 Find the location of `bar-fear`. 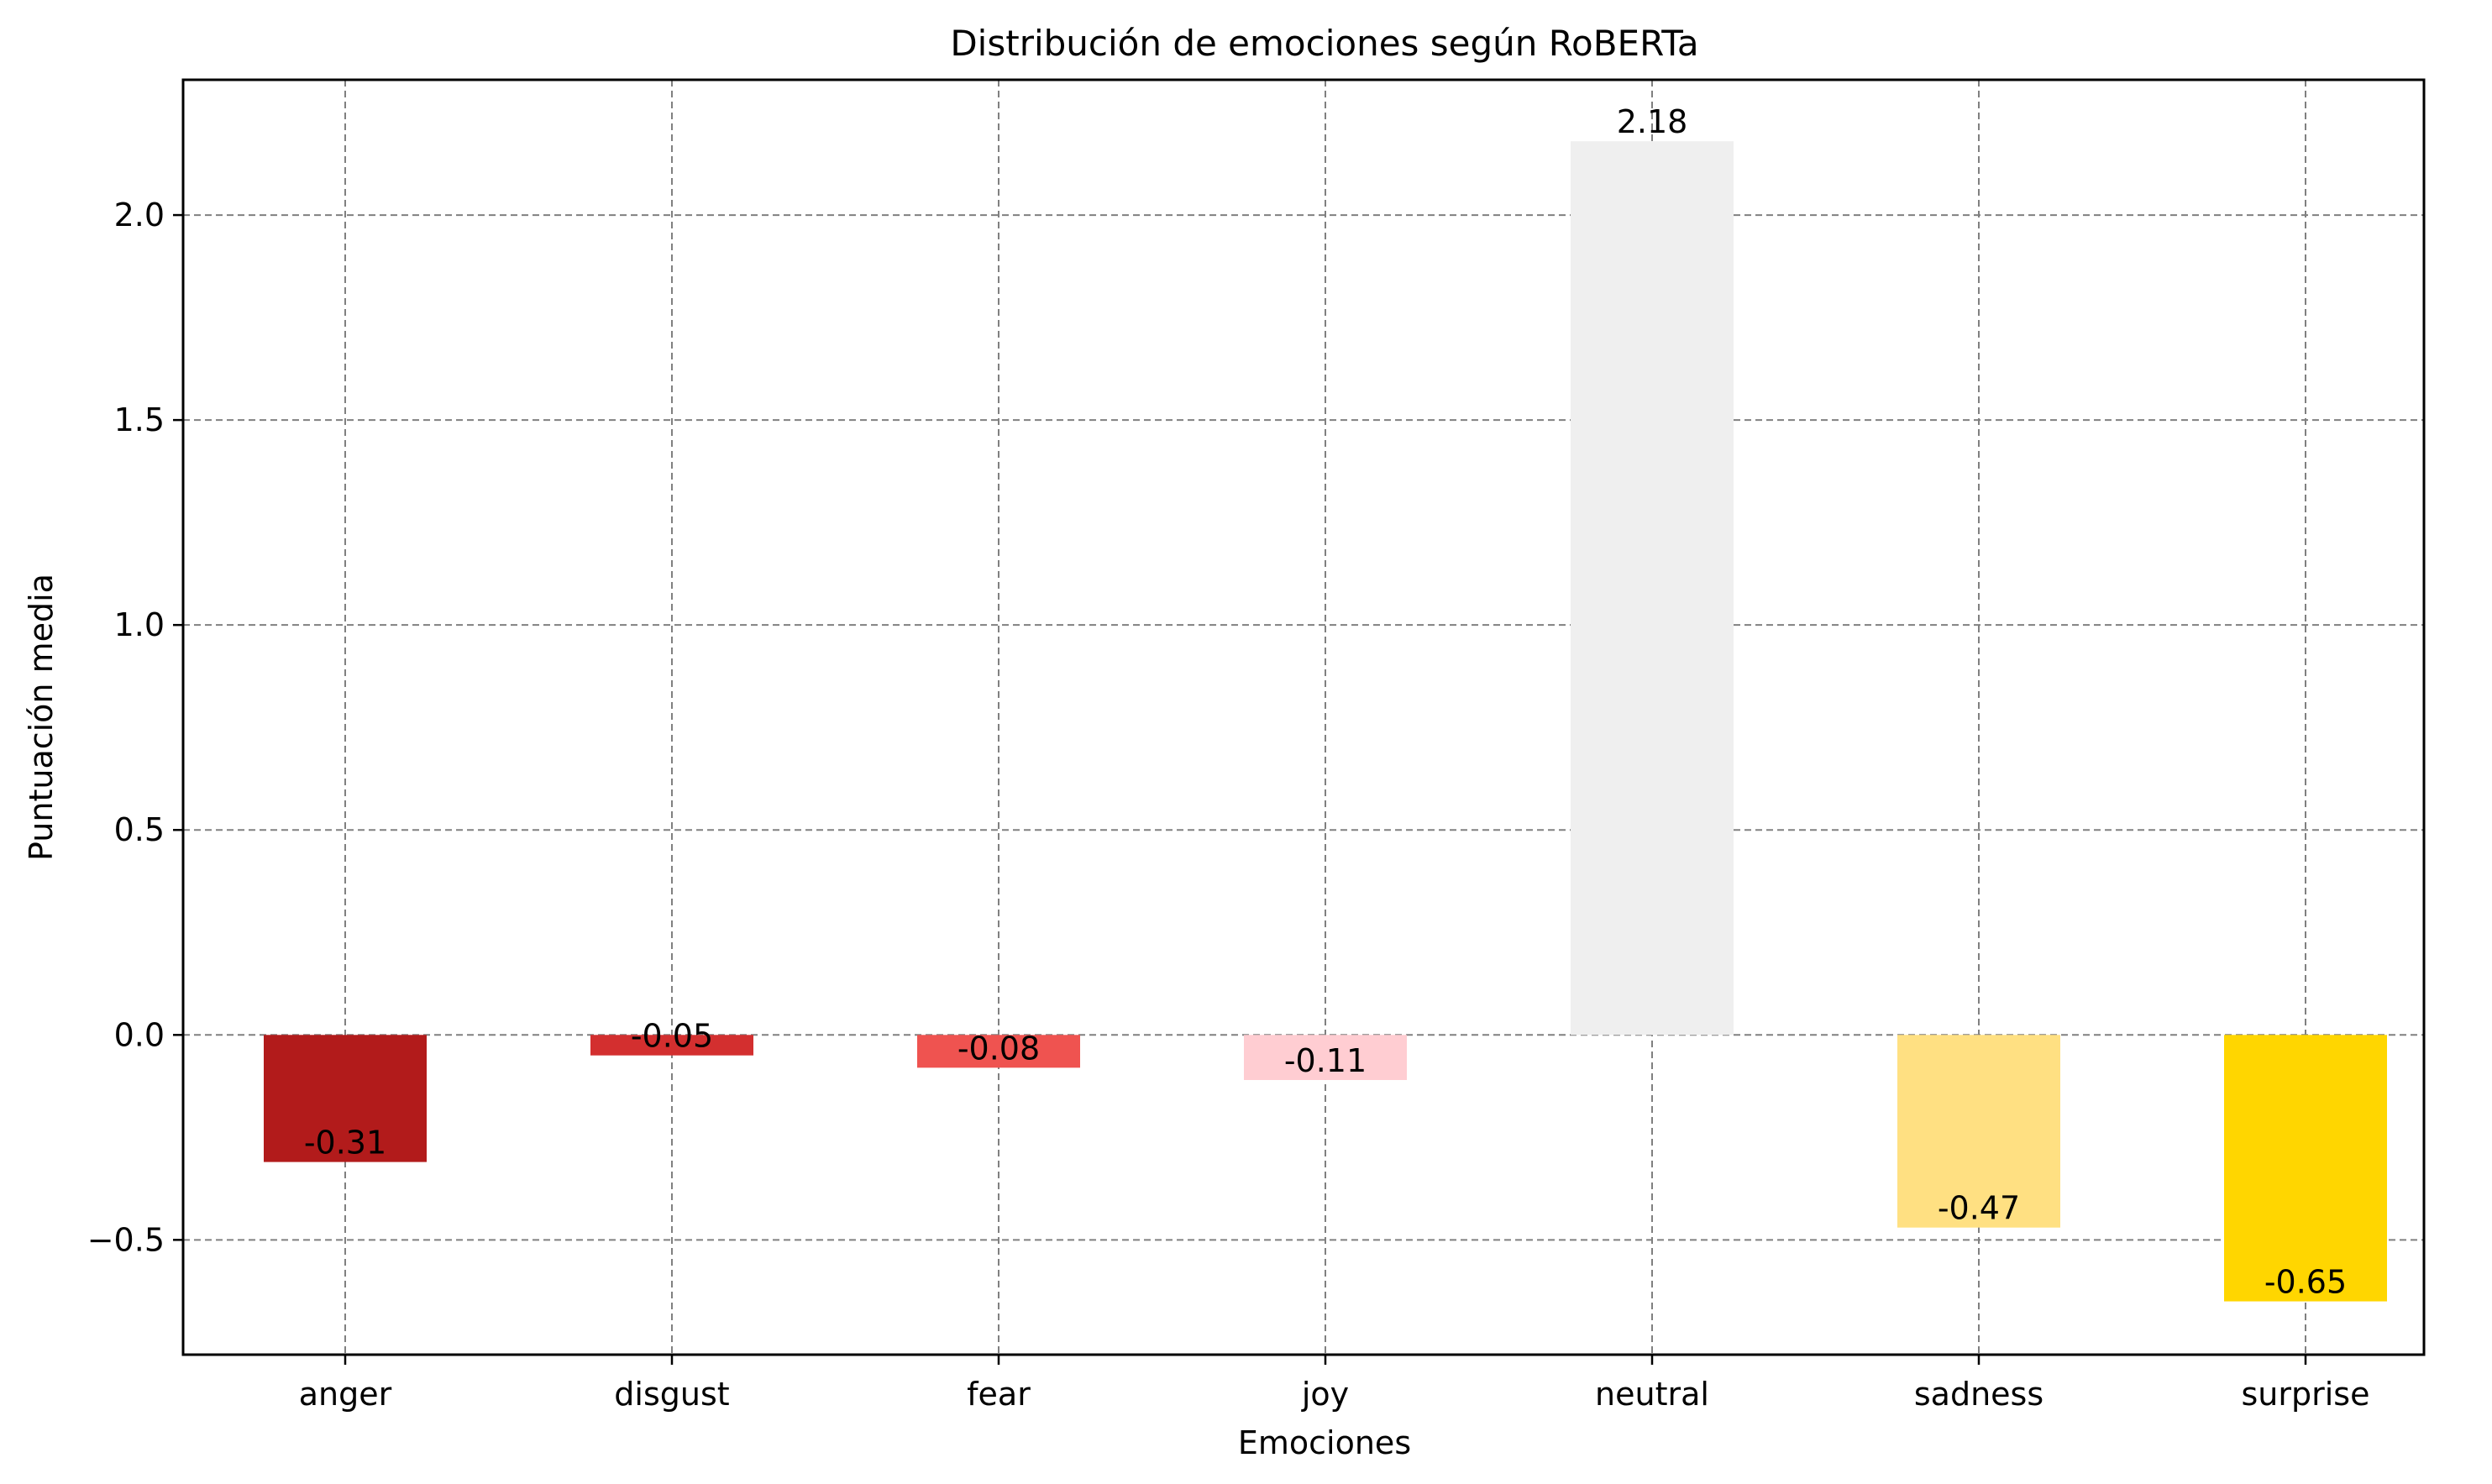

bar-fear is located at coordinates (998, 1052).